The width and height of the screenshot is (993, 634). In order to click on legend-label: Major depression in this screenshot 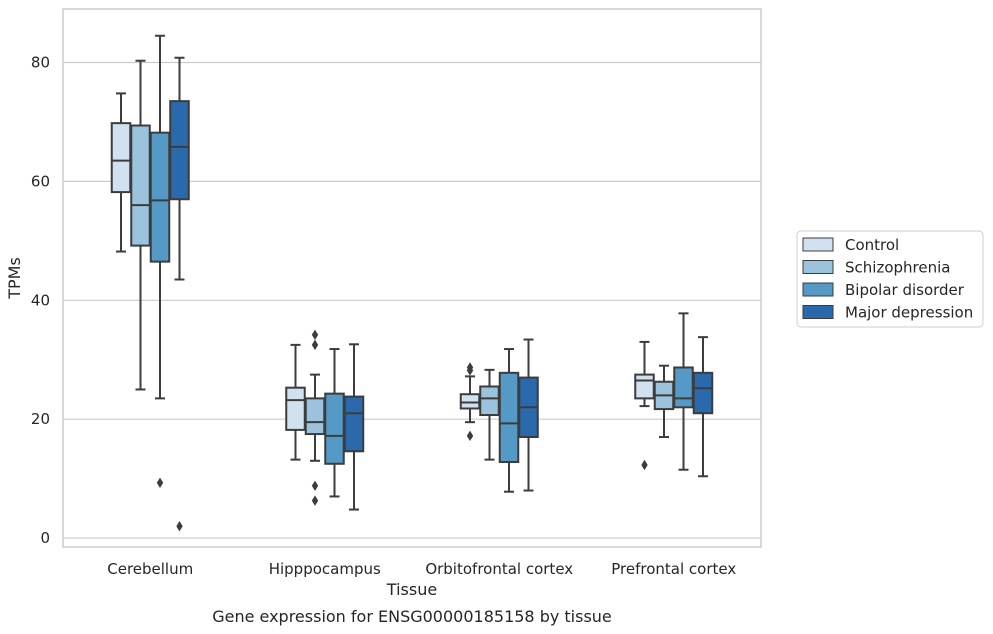, I will do `click(909, 313)`.